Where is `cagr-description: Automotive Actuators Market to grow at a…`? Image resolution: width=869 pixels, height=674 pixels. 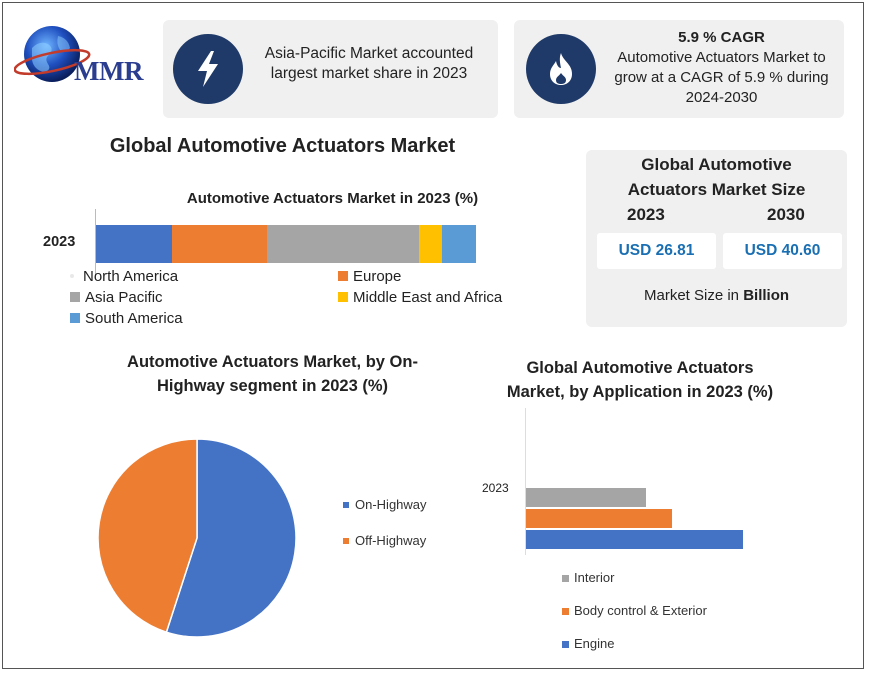
cagr-description: Automotive Actuators Market to grow at a… is located at coordinates (721, 77).